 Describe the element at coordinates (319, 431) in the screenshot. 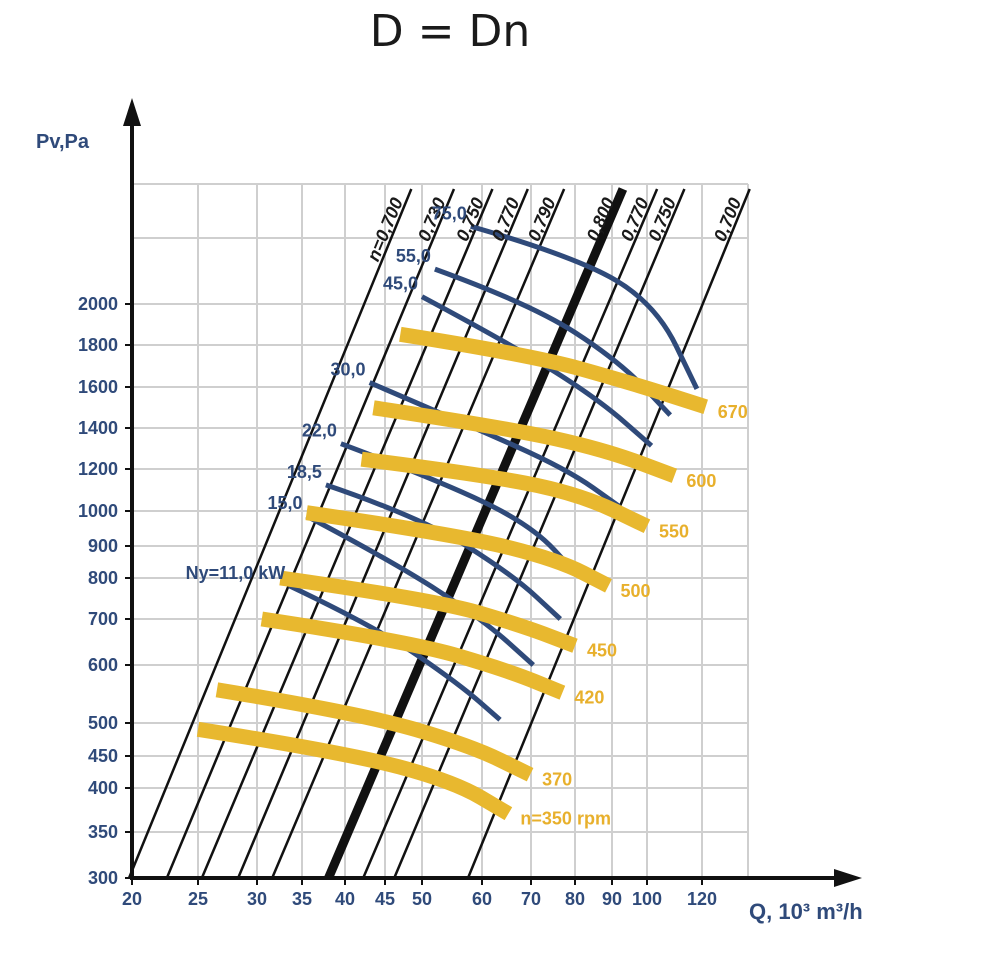

I see `power-label: 22,0` at that location.